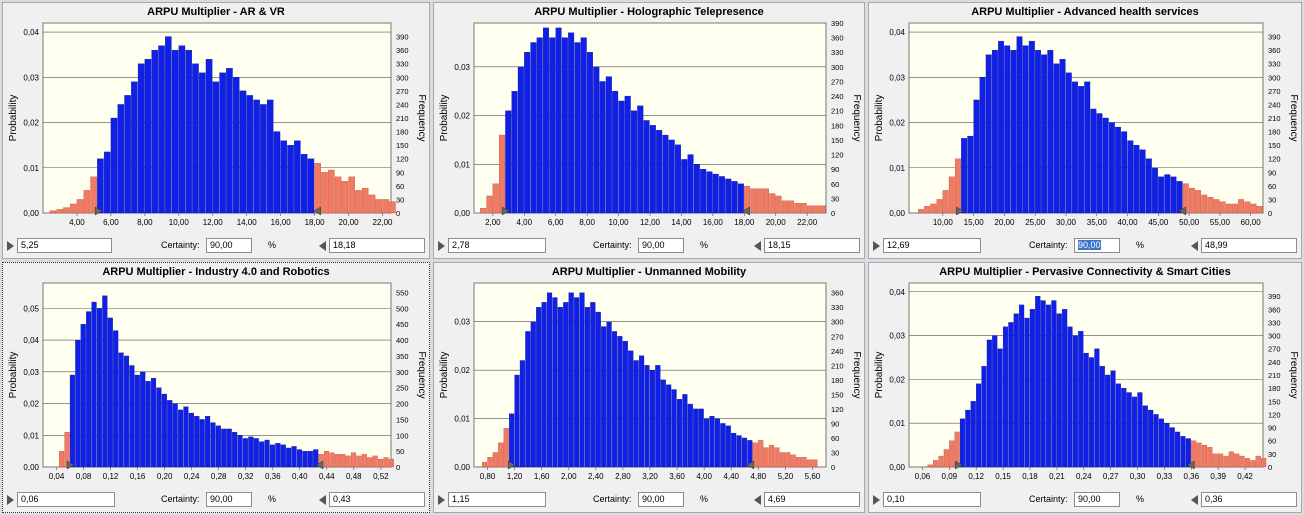  Describe the element at coordinates (1030, 476) in the screenshot. I see `x-tick-label: 0,18` at that location.